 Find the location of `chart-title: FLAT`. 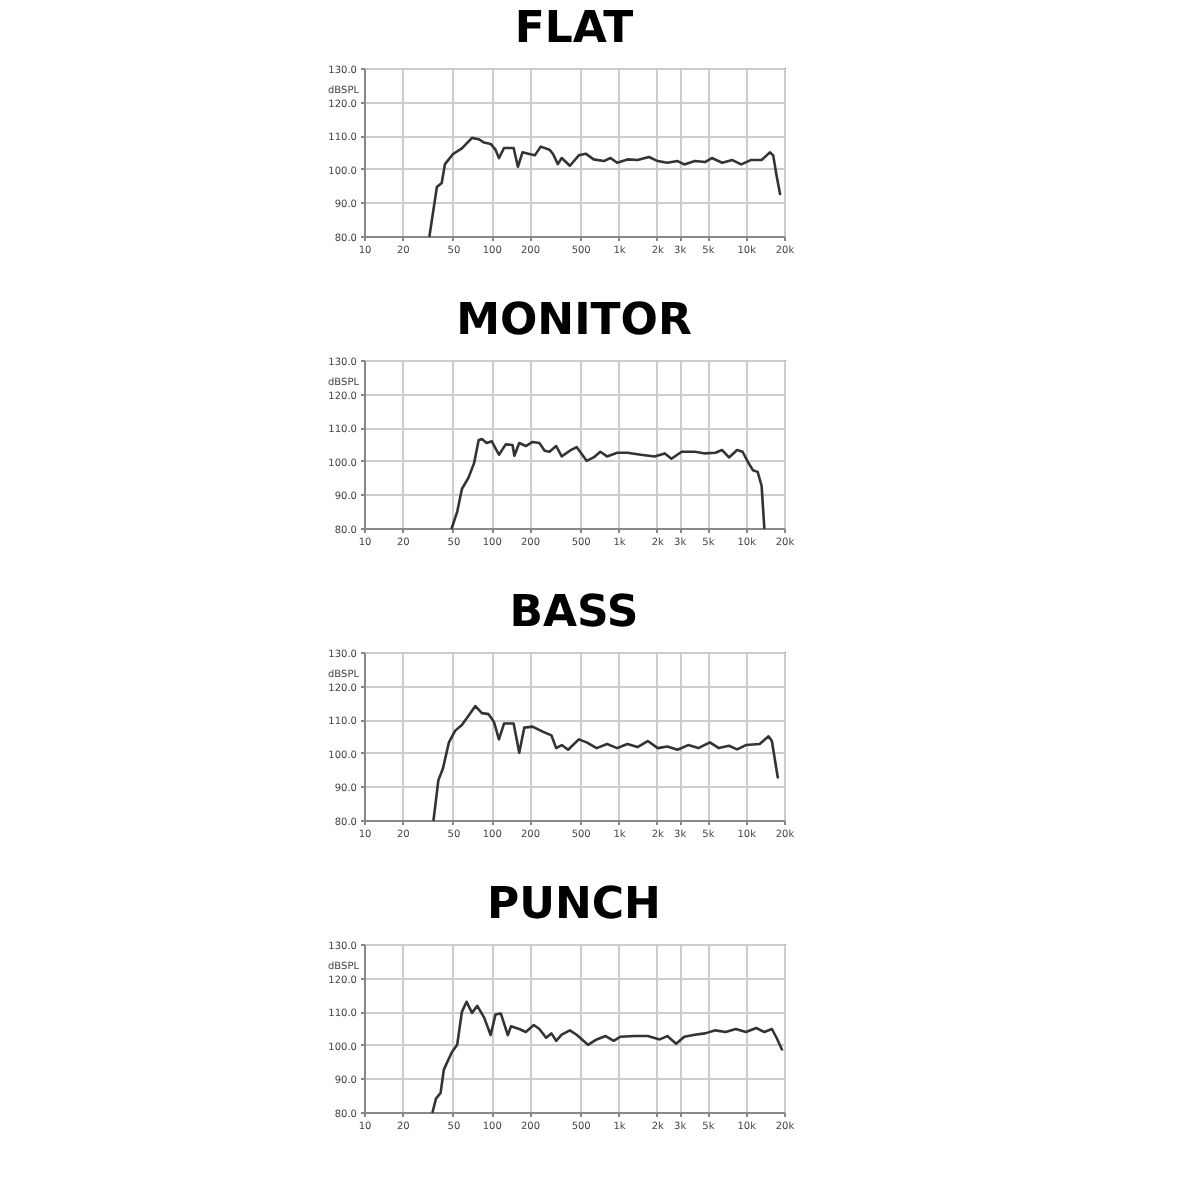

chart-title: FLAT is located at coordinates (574, 29).